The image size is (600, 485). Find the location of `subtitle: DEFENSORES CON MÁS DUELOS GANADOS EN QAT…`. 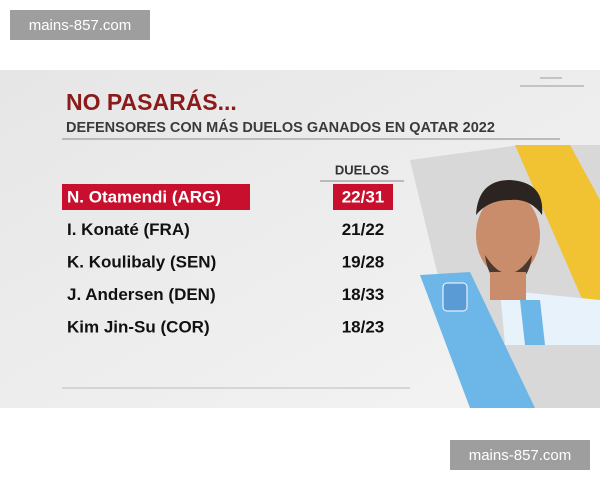

subtitle: DEFENSORES CON MÁS DUELOS GANADOS EN QAT… is located at coordinates (280, 127).